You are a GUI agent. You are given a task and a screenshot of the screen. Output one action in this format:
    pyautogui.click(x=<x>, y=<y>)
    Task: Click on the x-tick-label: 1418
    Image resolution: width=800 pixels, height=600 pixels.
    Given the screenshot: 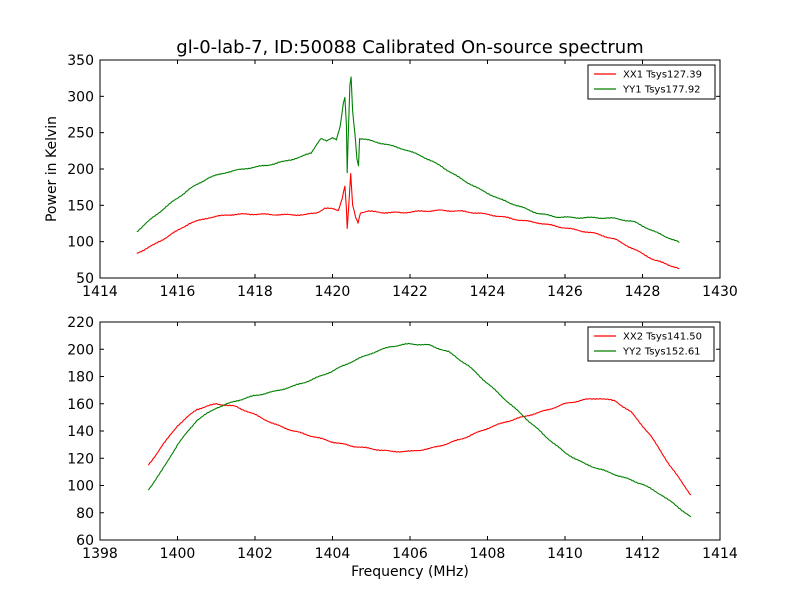 What is the action you would take?
    pyautogui.click(x=255, y=292)
    